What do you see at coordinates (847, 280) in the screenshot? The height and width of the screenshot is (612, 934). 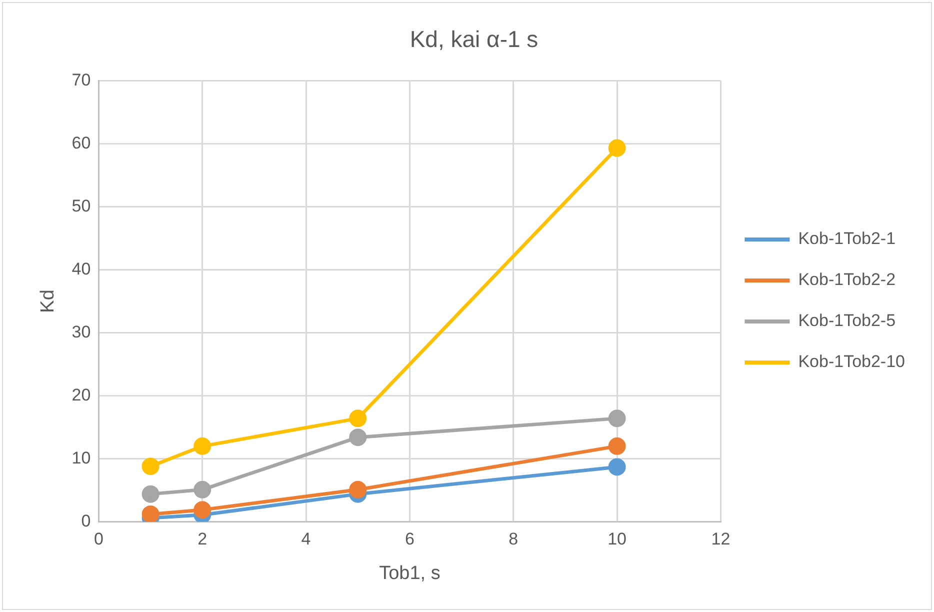 I see `legend-label: Kob-1Tob2-2` at bounding box center [847, 280].